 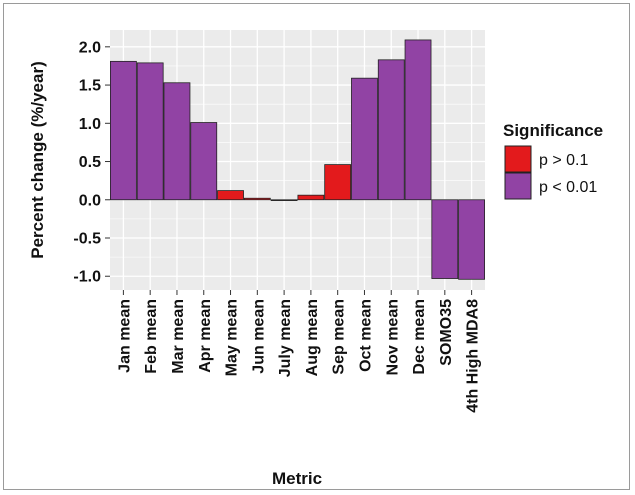 What do you see at coordinates (338, 182) in the screenshot?
I see `bar-sep-mean` at bounding box center [338, 182].